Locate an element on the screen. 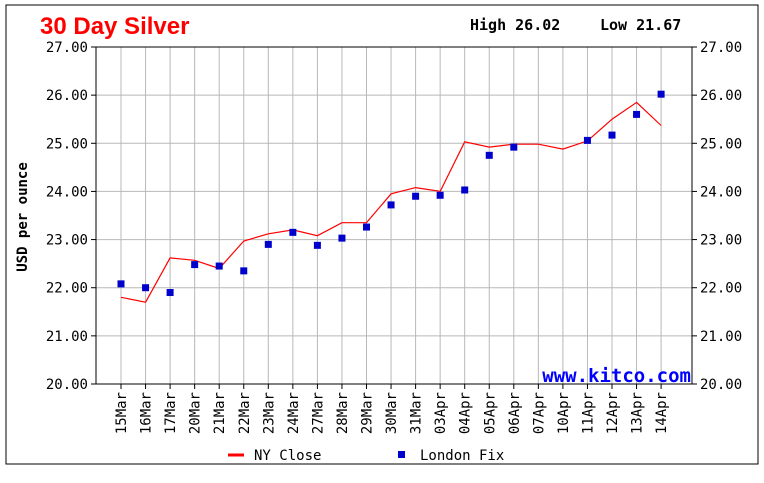 Image resolution: width=764 pixels, height=483 pixels. x-tick-label: 10Apr is located at coordinates (564, 413).